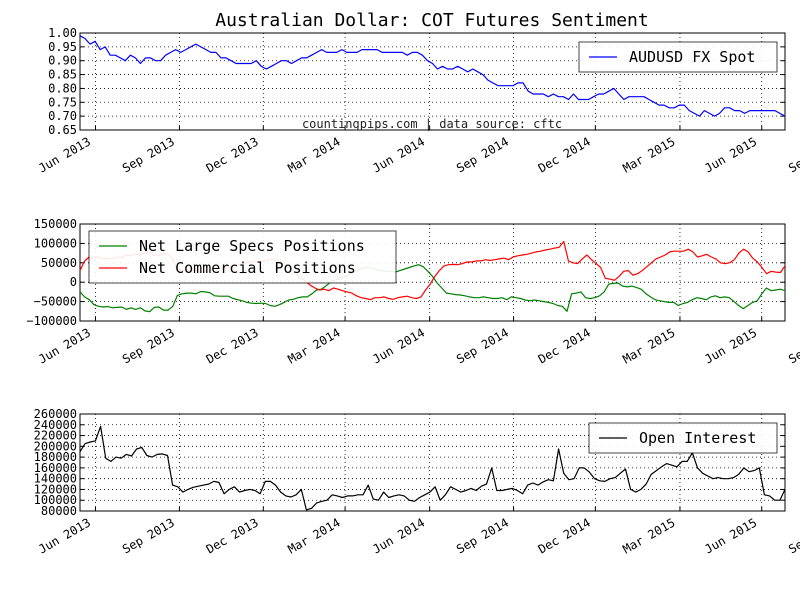 The image size is (800, 605). Describe the element at coordinates (62, 88) in the screenshot. I see `y-tick-label: 0.80` at that location.